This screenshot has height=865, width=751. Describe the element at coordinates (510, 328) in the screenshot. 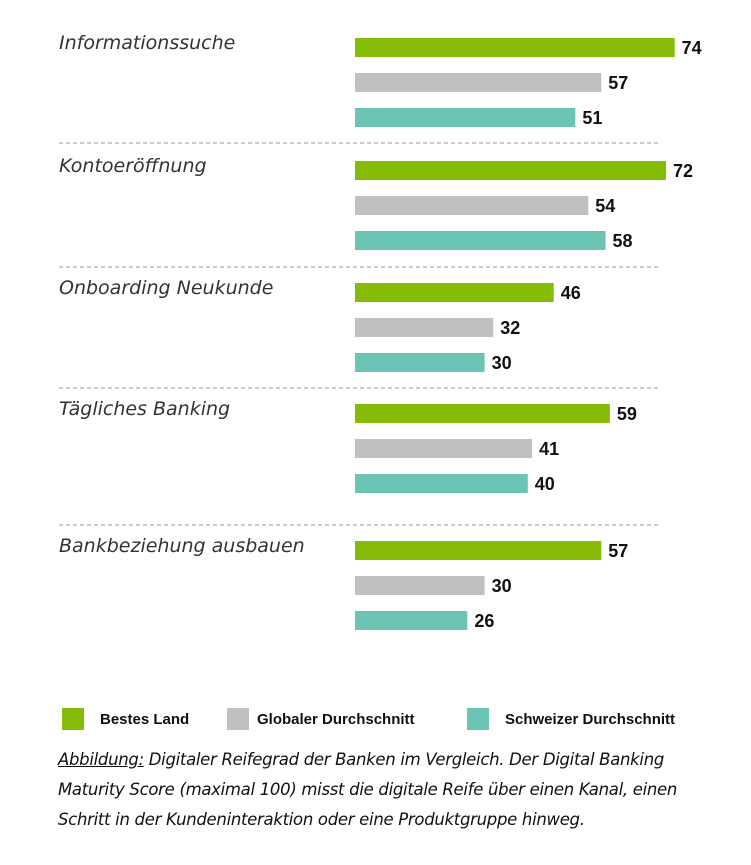

I see `value-label: 32` at that location.